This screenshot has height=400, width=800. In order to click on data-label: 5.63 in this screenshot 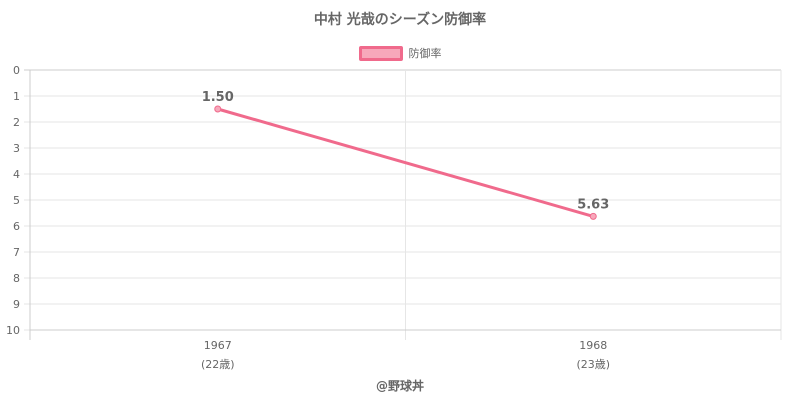, I will do `click(593, 204)`.